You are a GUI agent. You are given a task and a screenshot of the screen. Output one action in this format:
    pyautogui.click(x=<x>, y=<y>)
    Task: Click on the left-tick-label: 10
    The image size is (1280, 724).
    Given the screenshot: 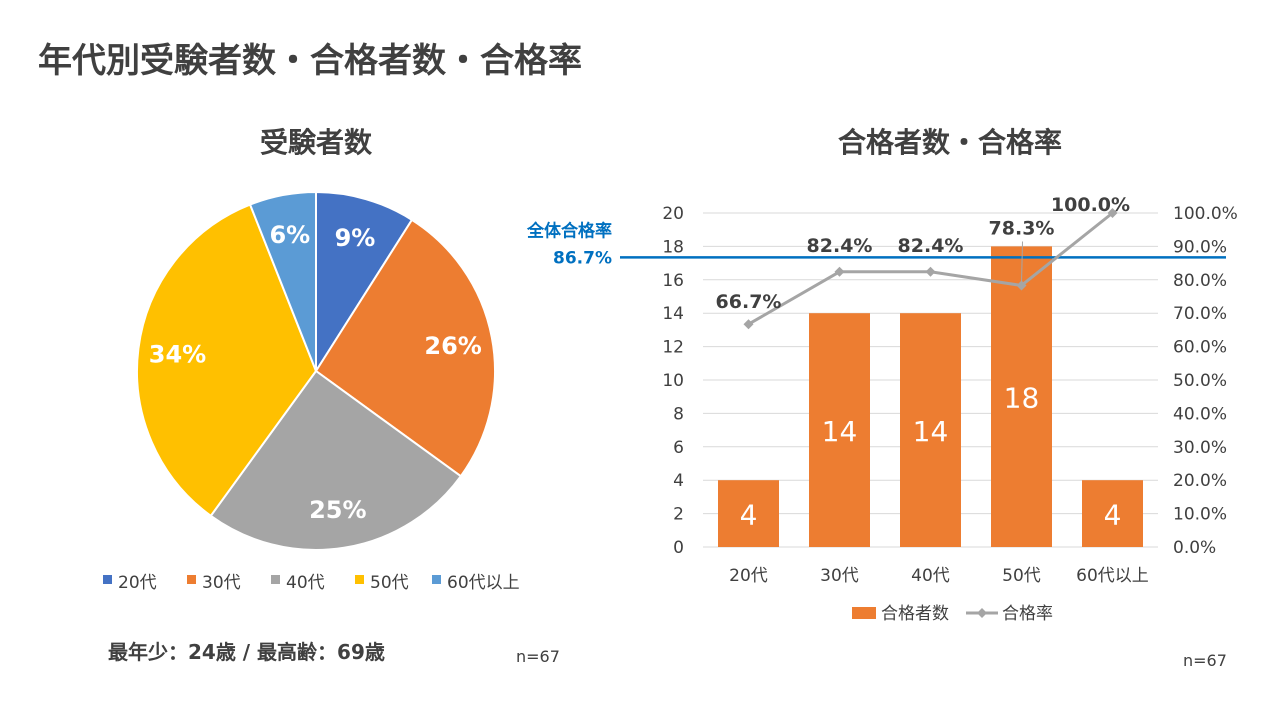 What is the action you would take?
    pyautogui.click(x=673, y=381)
    